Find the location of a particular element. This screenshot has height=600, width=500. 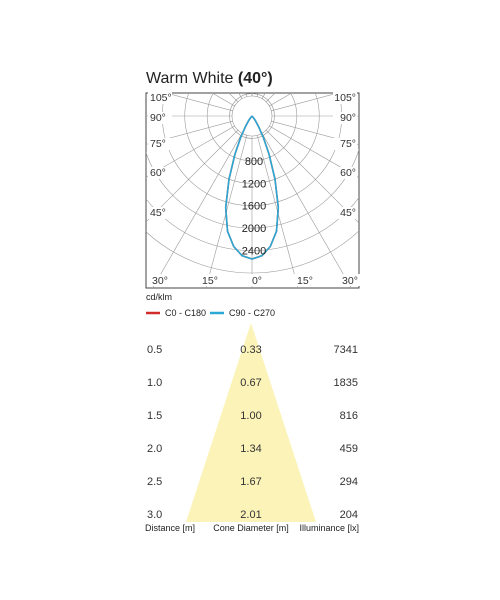

bottom-angle-label: 0° is located at coordinates (257, 281).